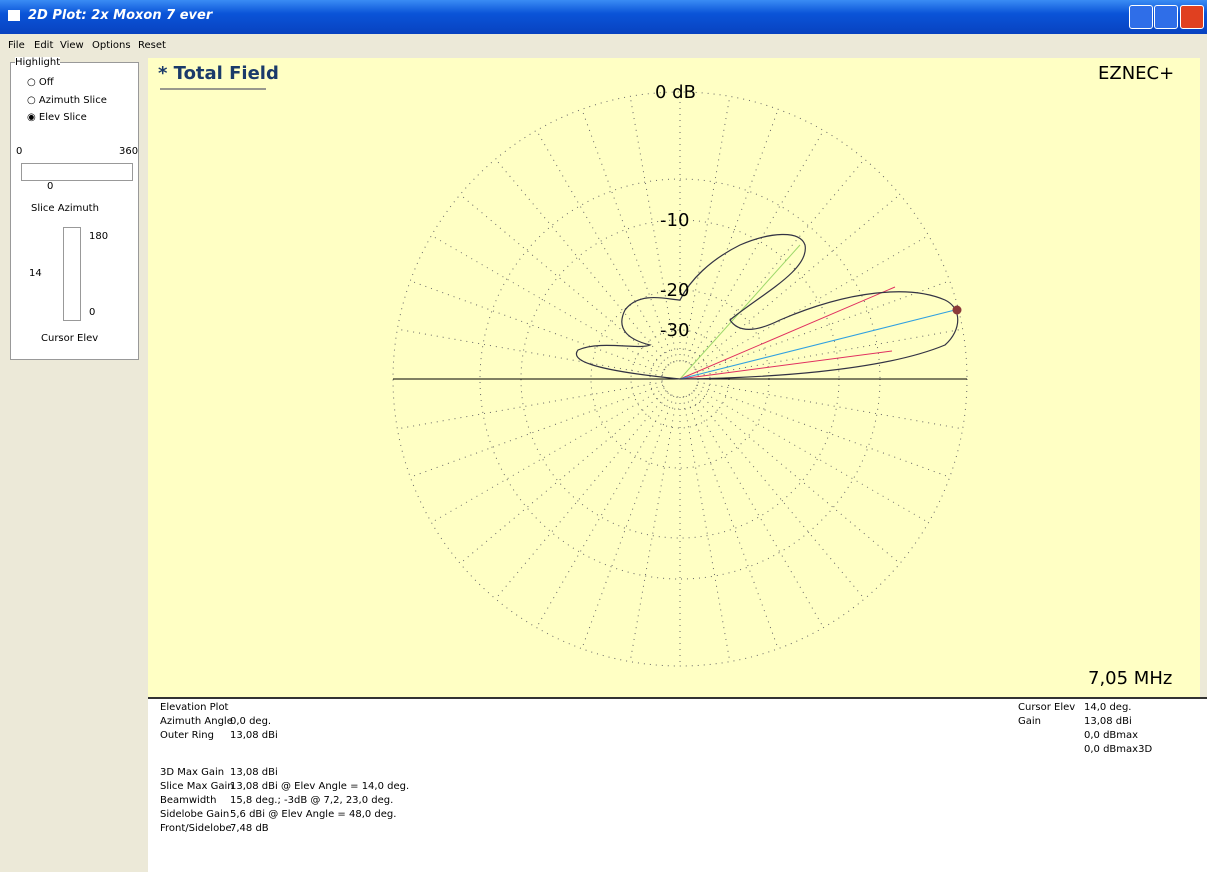 This screenshot has width=1207, height=872. Describe the element at coordinates (129, 151) in the screenshot. I see `slider-max: 360` at that location.